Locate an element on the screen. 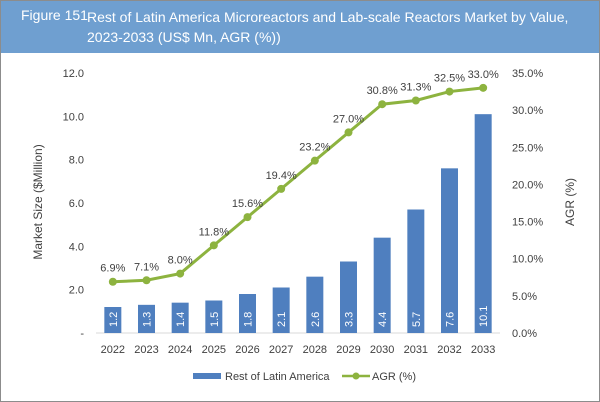  agr-value-label: 23.2% is located at coordinates (314, 148).